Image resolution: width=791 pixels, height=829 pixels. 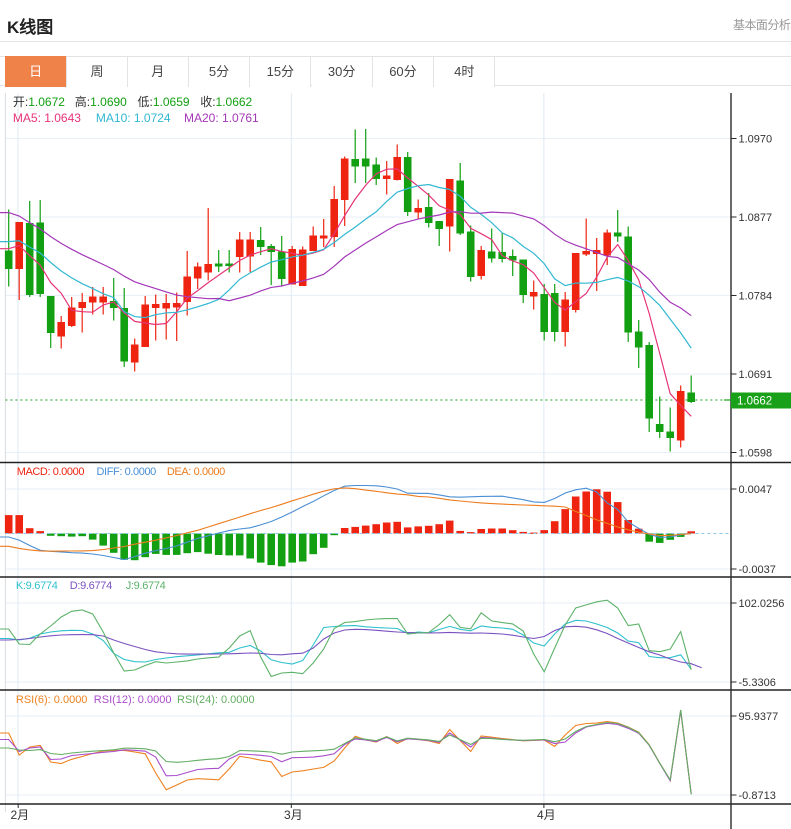 I want to click on svg-text: 1.0970, so click(x=756, y=139).